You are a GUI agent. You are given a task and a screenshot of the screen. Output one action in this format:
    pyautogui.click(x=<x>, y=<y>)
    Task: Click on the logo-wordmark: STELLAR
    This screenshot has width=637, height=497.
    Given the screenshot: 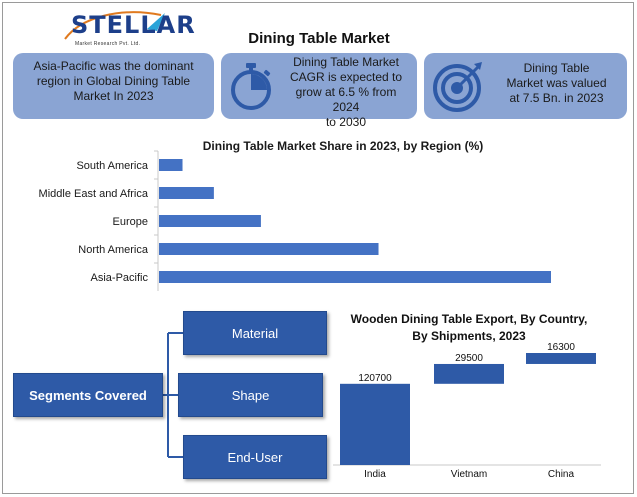 What is the action you would take?
    pyautogui.click(x=133, y=25)
    